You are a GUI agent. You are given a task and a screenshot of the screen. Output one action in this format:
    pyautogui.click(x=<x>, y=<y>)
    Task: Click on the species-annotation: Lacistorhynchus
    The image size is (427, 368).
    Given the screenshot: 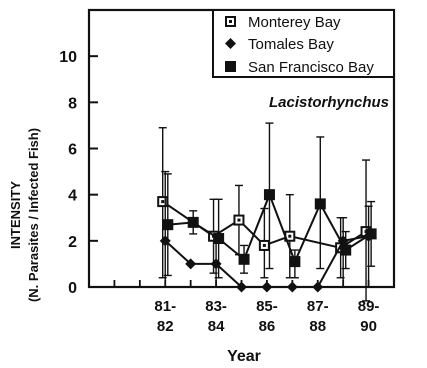 What is the action you would take?
    pyautogui.click(x=329, y=102)
    